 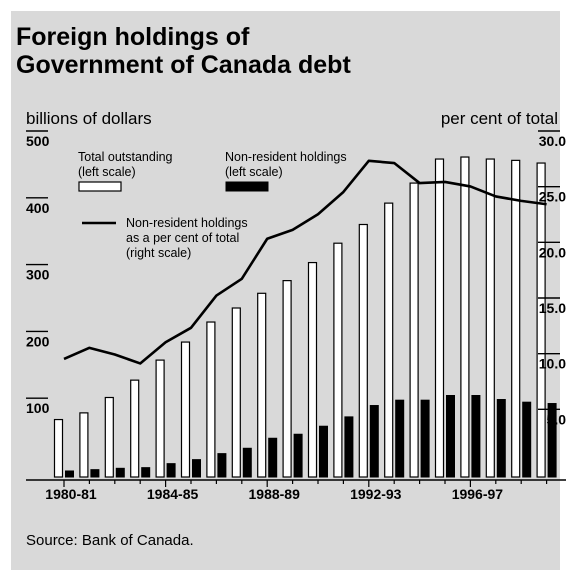 I want to click on left-tick-label-500: 500, so click(x=38, y=141).